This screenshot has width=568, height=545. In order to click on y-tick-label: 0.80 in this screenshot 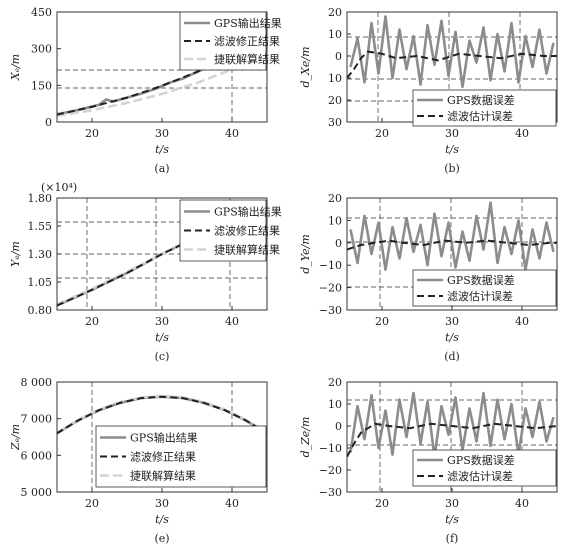, I will do `click(40, 310)`.